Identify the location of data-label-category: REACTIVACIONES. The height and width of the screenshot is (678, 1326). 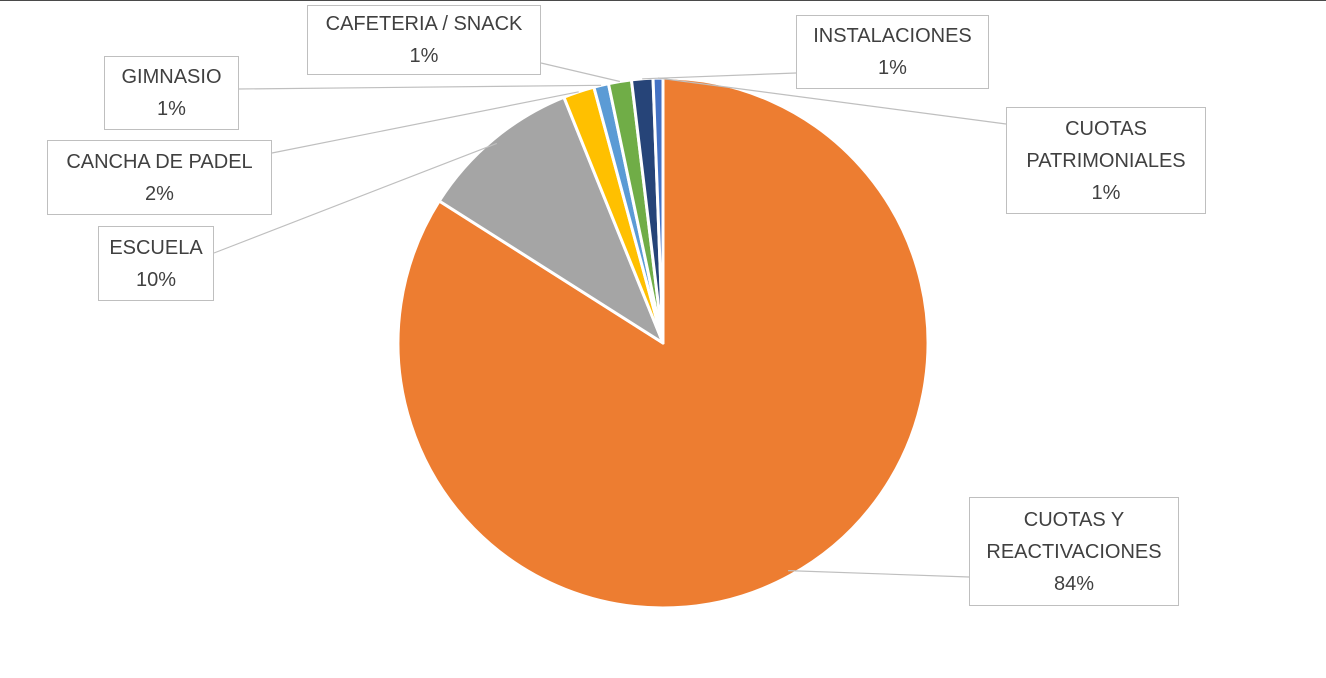
(1074, 551).